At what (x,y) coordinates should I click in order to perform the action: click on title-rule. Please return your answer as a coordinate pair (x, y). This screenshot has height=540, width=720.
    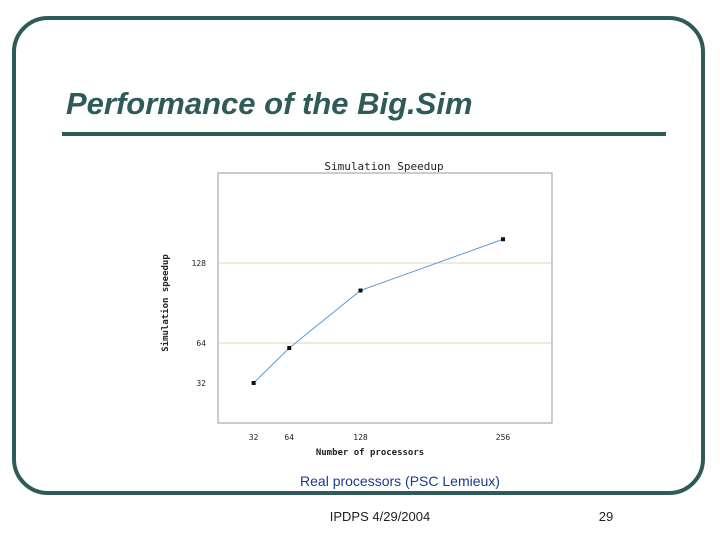
    Looking at the image, I should click on (364, 134).